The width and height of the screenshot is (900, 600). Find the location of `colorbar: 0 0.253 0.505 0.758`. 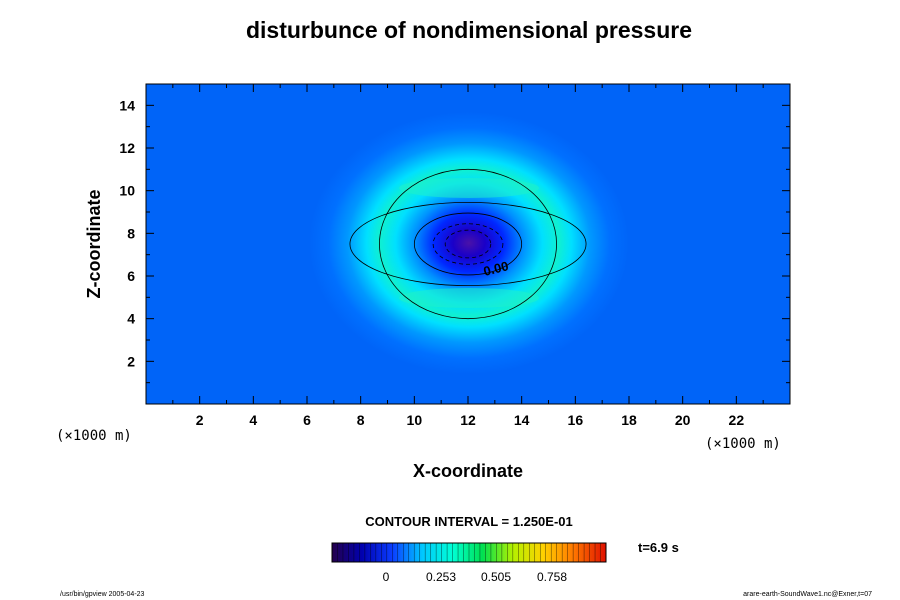

colorbar: 0 0.253 0.505 0.758 is located at coordinates (469, 563).